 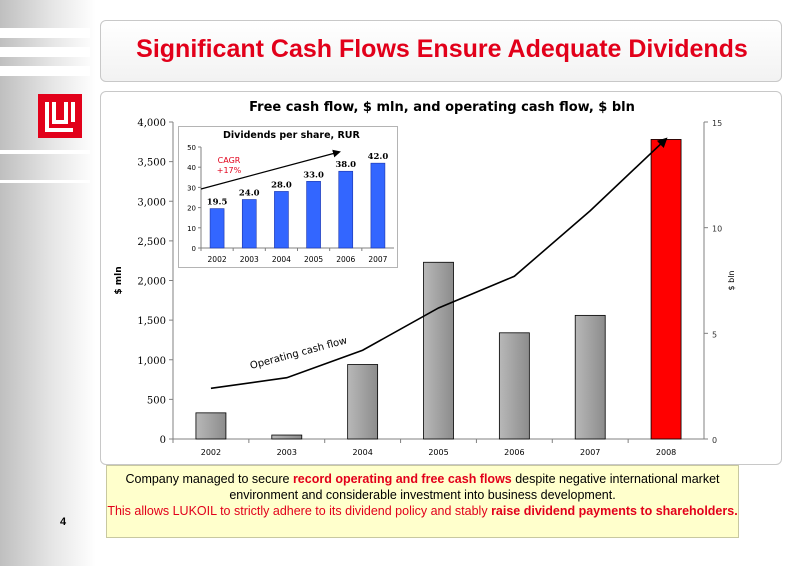 I want to click on x-tick-label: 2004, so click(x=362, y=452).